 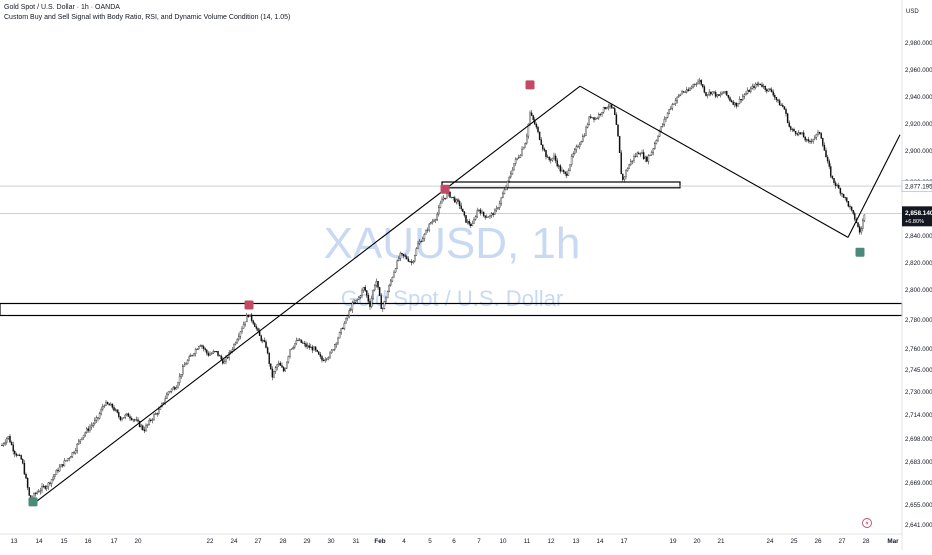 What do you see at coordinates (283, 541) in the screenshot?
I see `time-tick-label: 28` at bounding box center [283, 541].